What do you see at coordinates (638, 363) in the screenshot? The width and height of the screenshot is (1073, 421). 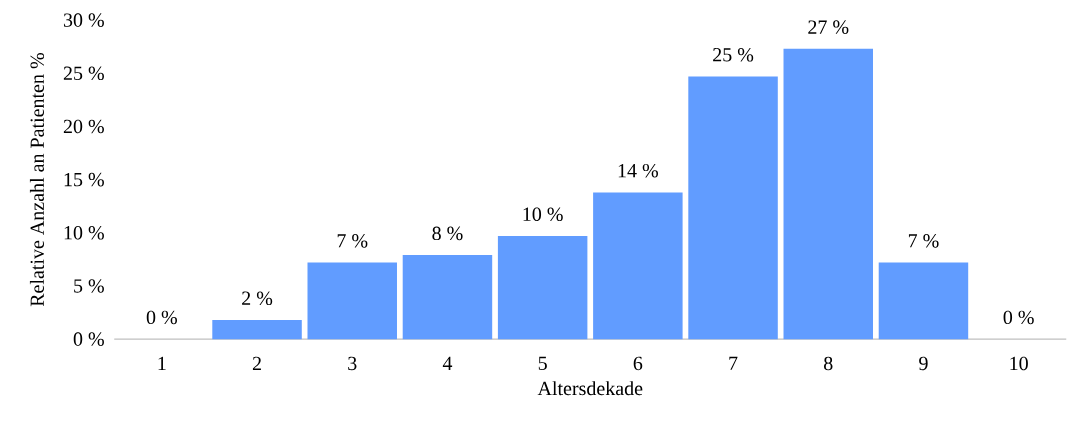 I see `x-tick-label: 6` at bounding box center [638, 363].